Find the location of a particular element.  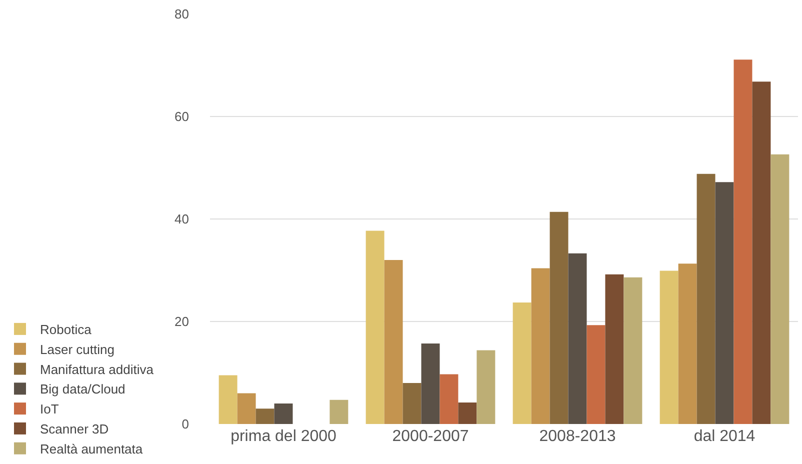

y-tick-label: 0 is located at coordinates (185, 424).